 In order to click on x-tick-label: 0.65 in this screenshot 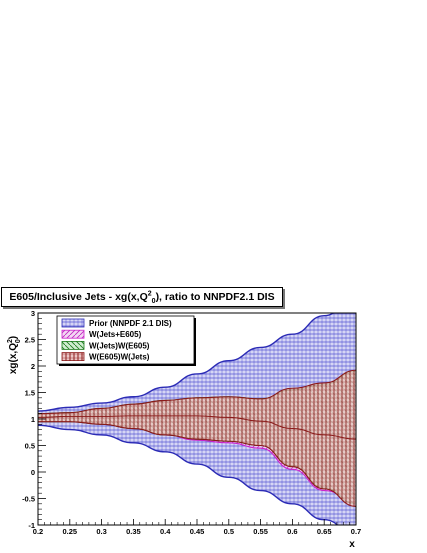, I will do `click(324, 531)`.